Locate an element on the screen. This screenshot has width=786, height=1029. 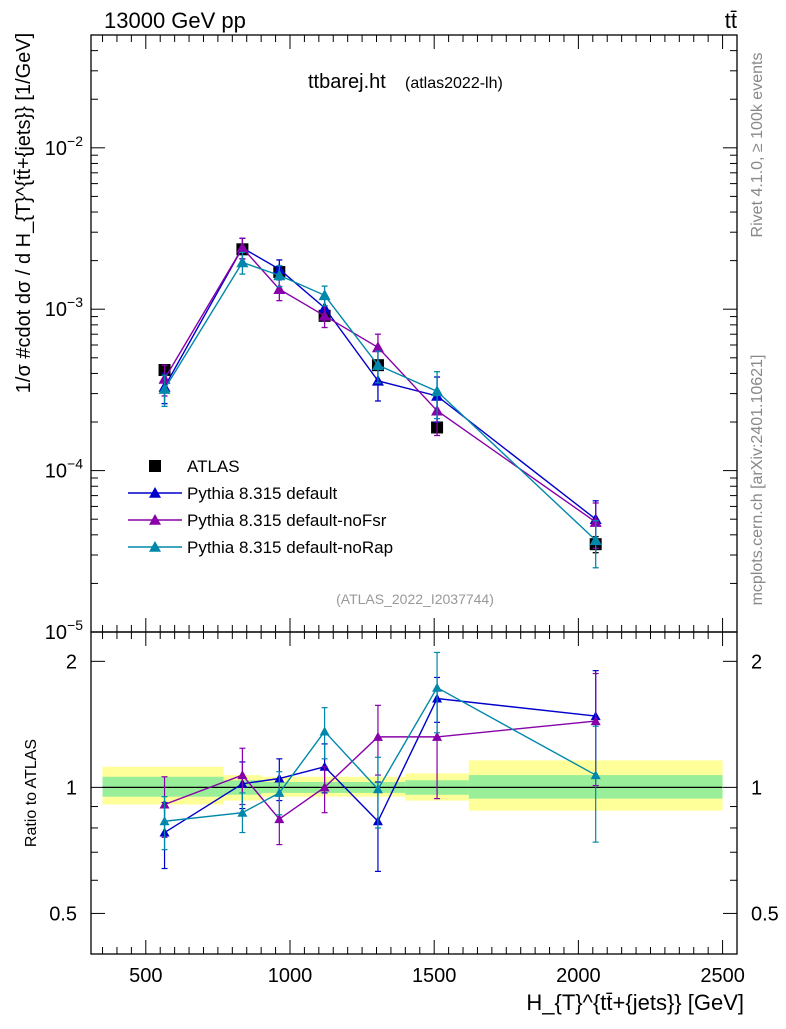
ratio-ytick-label-left: 1 is located at coordinates (71, 788).